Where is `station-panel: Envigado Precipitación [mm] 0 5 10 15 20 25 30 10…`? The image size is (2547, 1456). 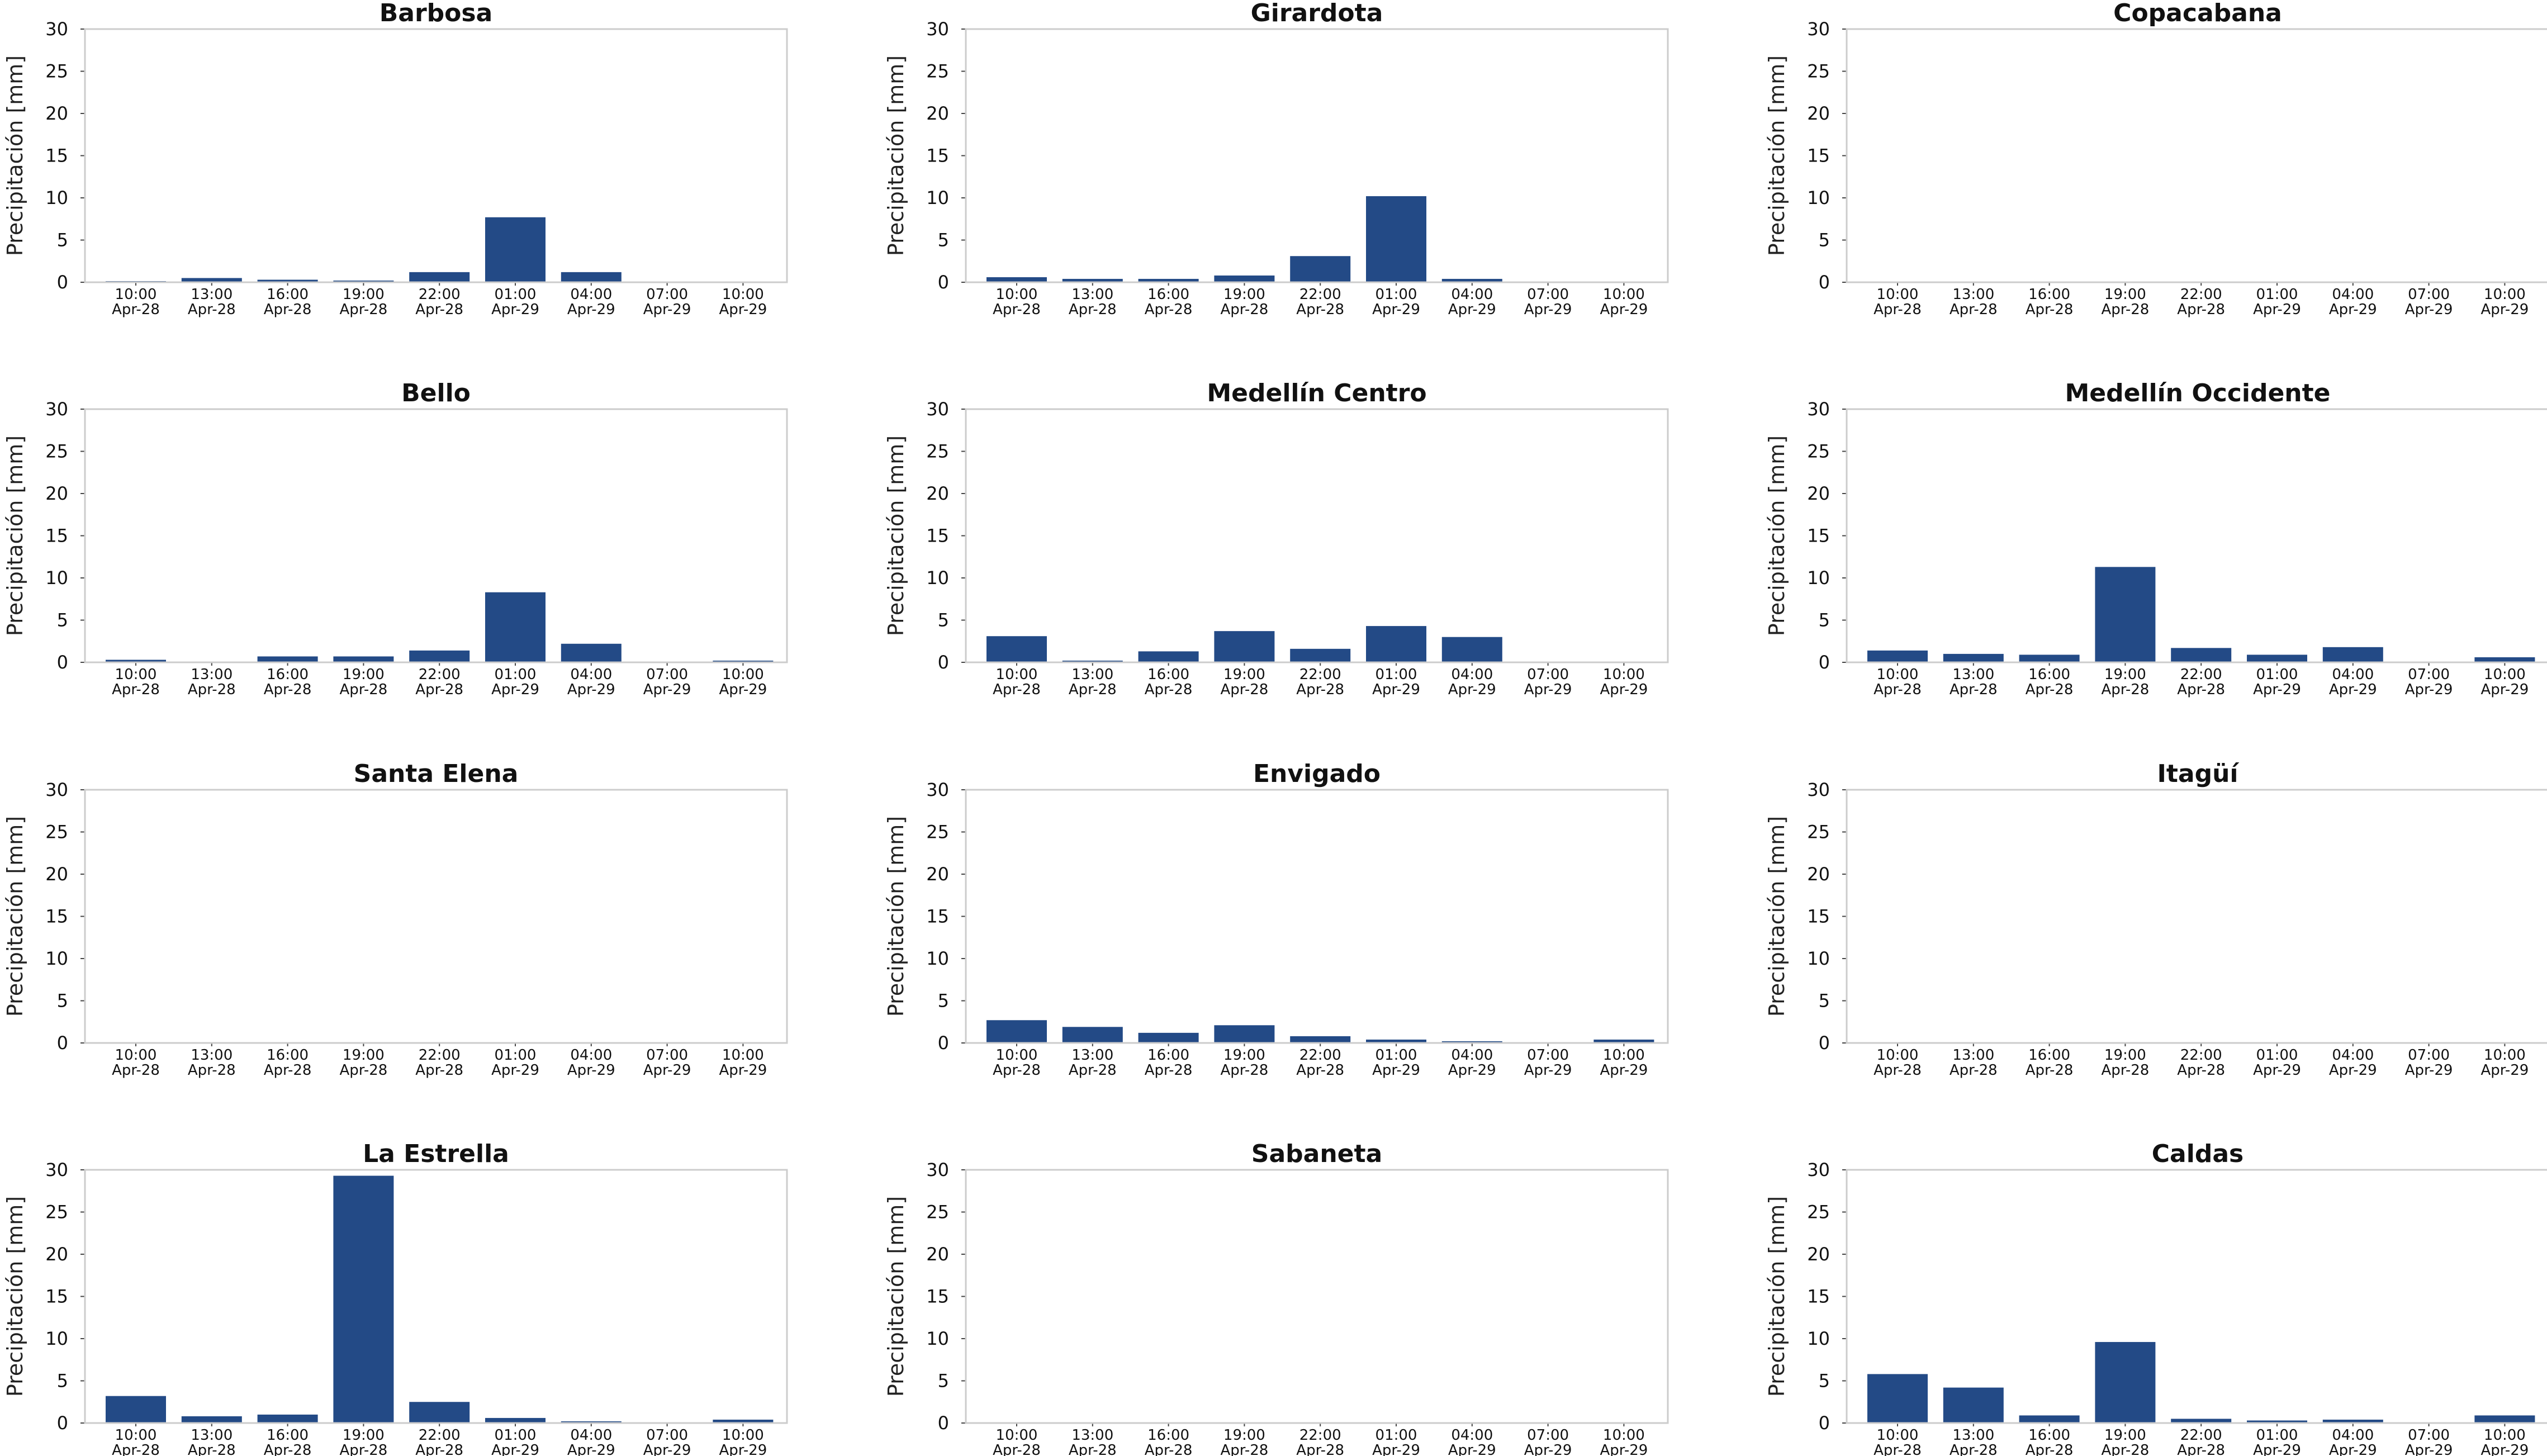
station-panel: Envigado Precipitación [mm] 0 5 10 15 20 25 30 10… is located at coordinates (1276, 920).